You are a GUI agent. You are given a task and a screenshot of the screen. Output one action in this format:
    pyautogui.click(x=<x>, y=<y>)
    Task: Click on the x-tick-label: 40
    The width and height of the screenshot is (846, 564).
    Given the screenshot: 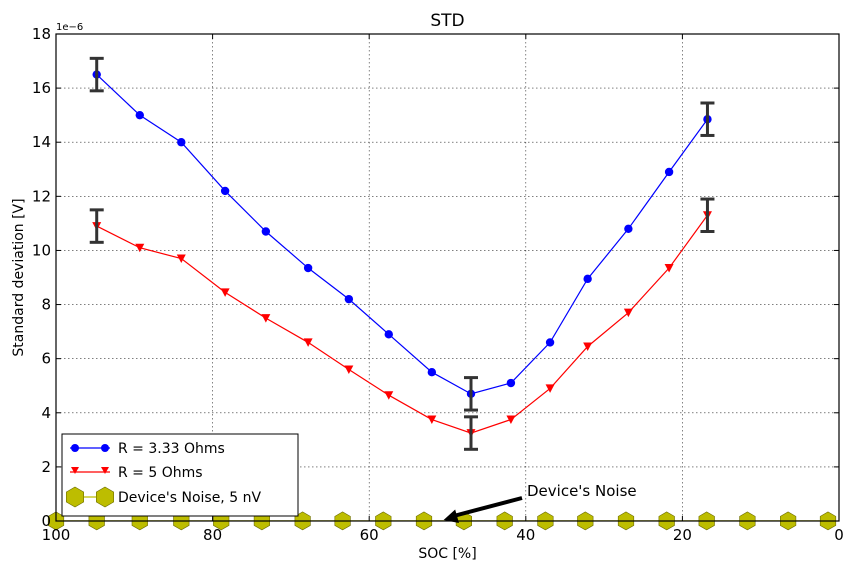 What is the action you would take?
    pyautogui.click(x=525, y=535)
    